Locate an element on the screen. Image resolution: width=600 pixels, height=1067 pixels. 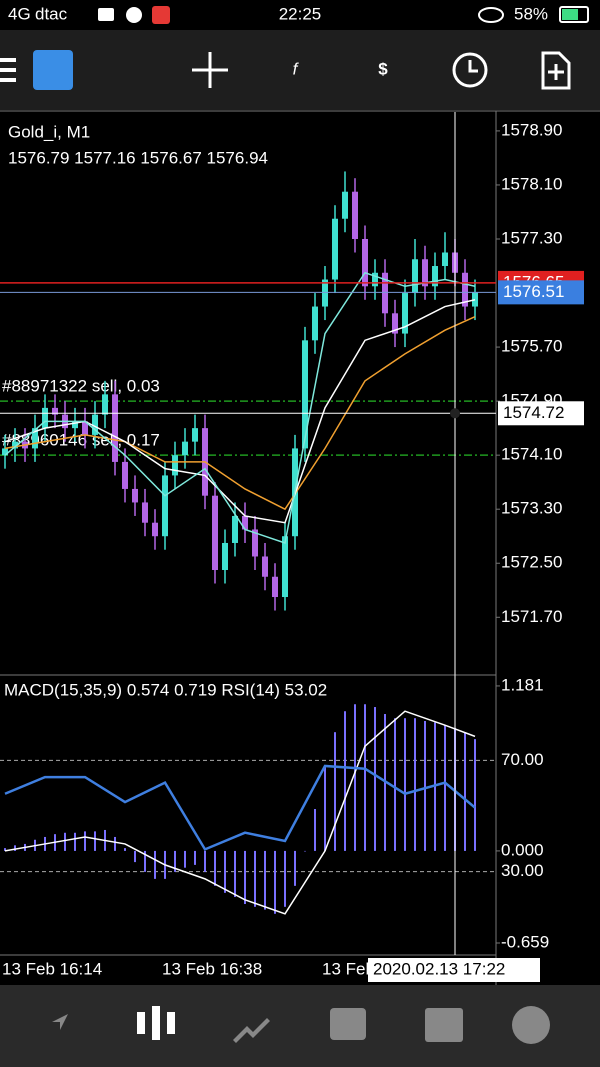
y2-tick-label: 30.00 is located at coordinates (522, 870).